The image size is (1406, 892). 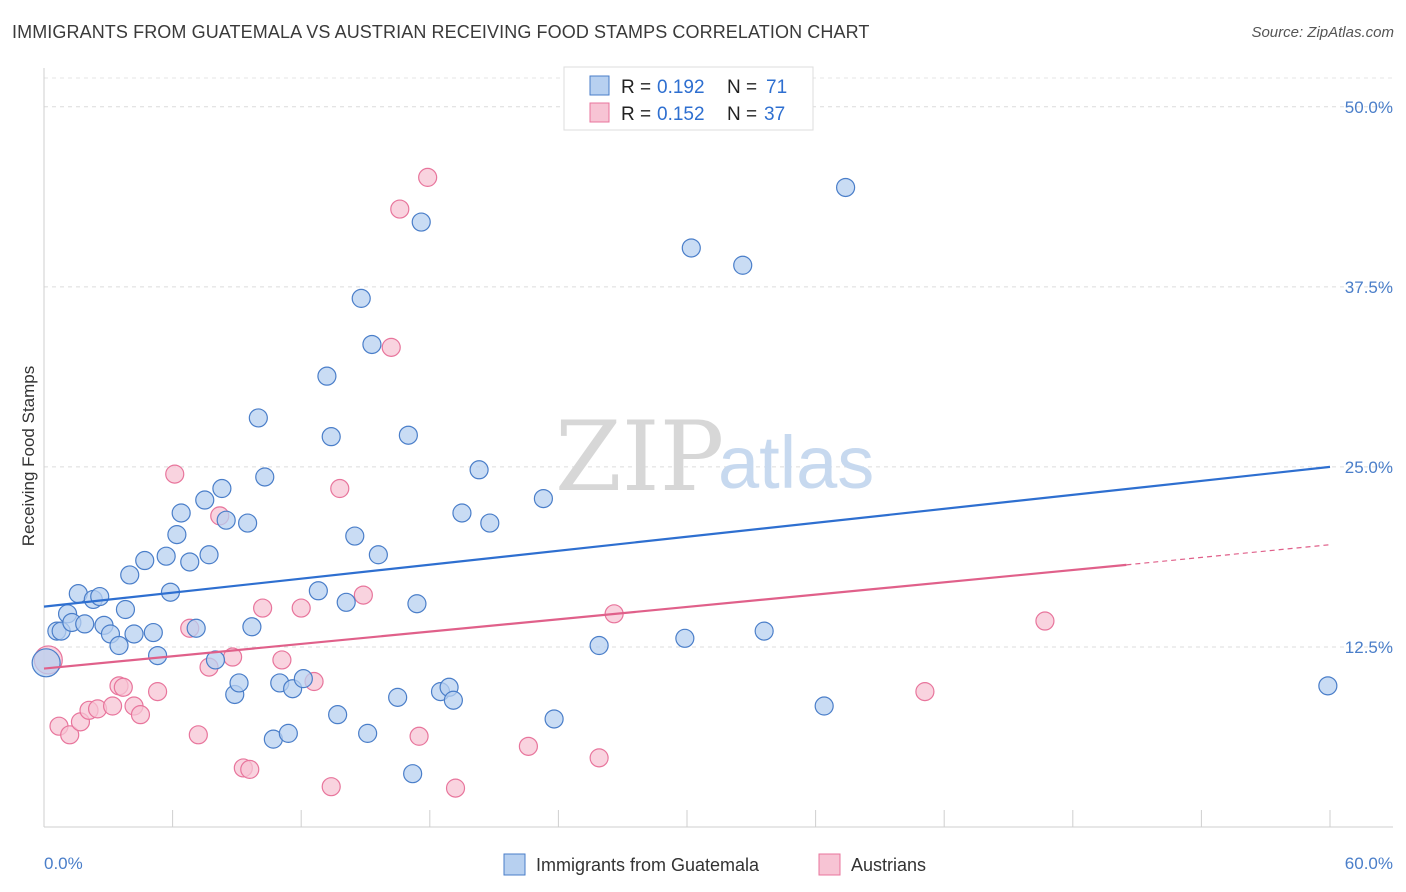 What do you see at coordinates (1369, 107) in the screenshot?
I see `y-tick-label: 50.0%` at bounding box center [1369, 107].